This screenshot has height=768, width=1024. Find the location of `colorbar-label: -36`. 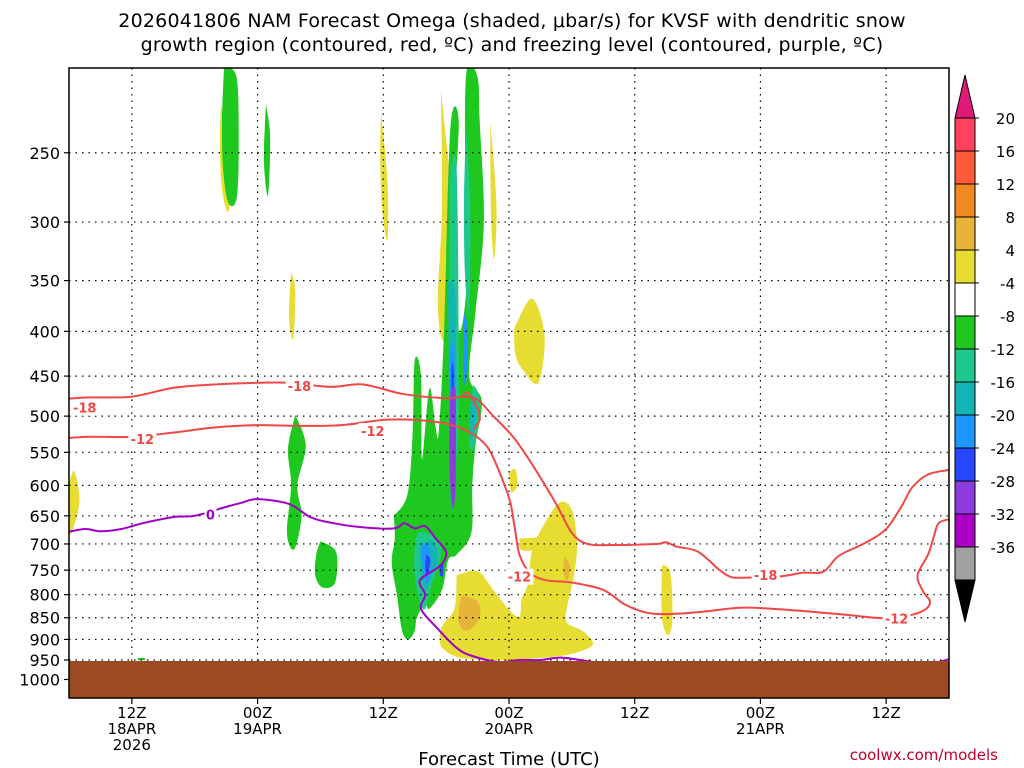

colorbar-label: -36 is located at coordinates (1003, 548).